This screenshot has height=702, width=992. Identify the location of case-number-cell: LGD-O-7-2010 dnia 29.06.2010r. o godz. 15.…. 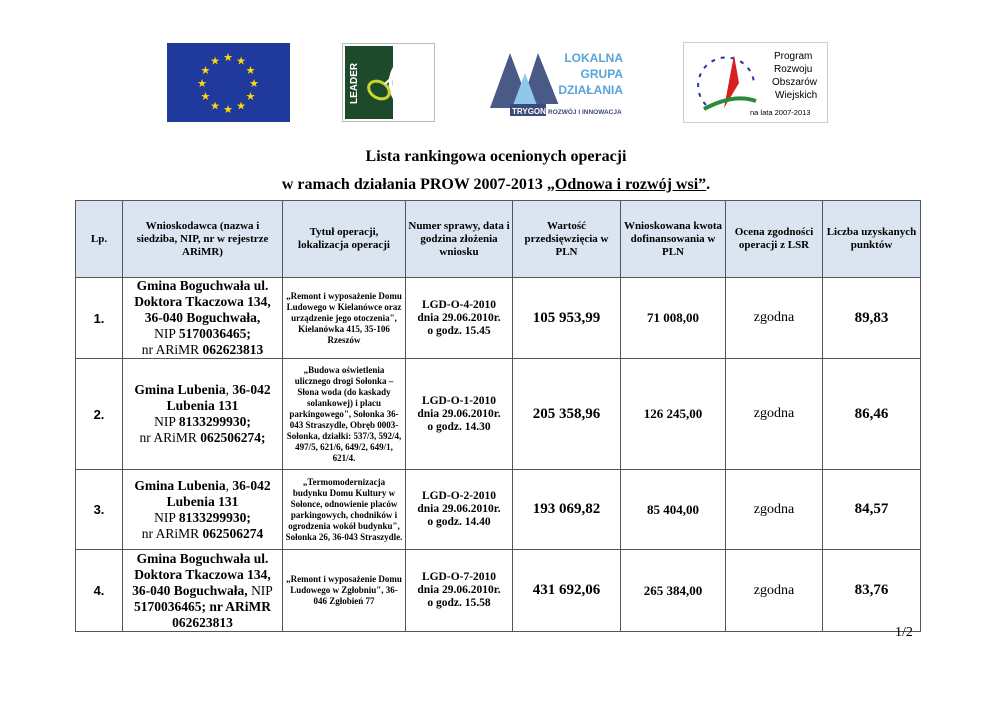
(459, 590).